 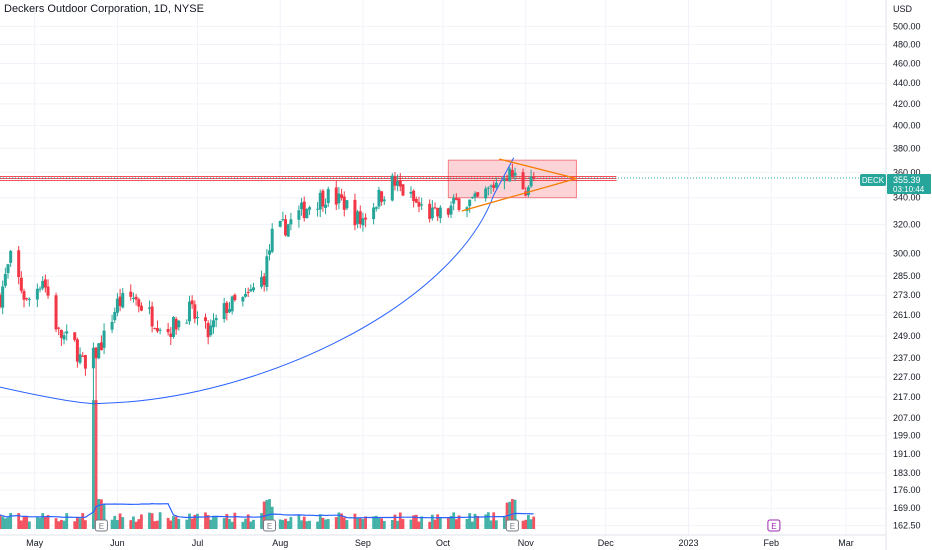 I want to click on price-axis-bg, so click(x=909, y=275).